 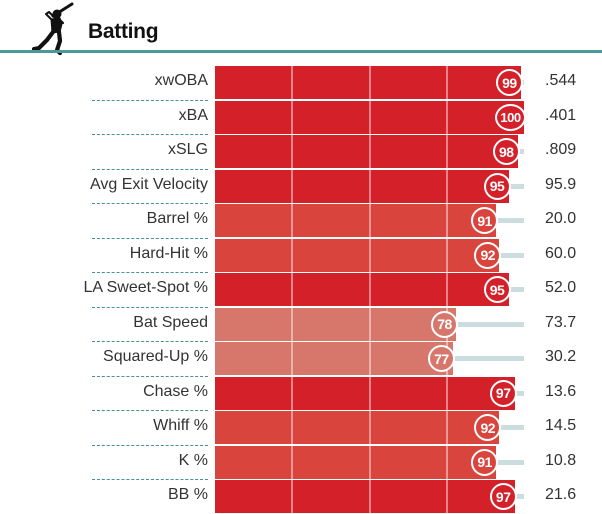 What do you see at coordinates (445, 324) in the screenshot?
I see `percentile-badge: 78` at bounding box center [445, 324].